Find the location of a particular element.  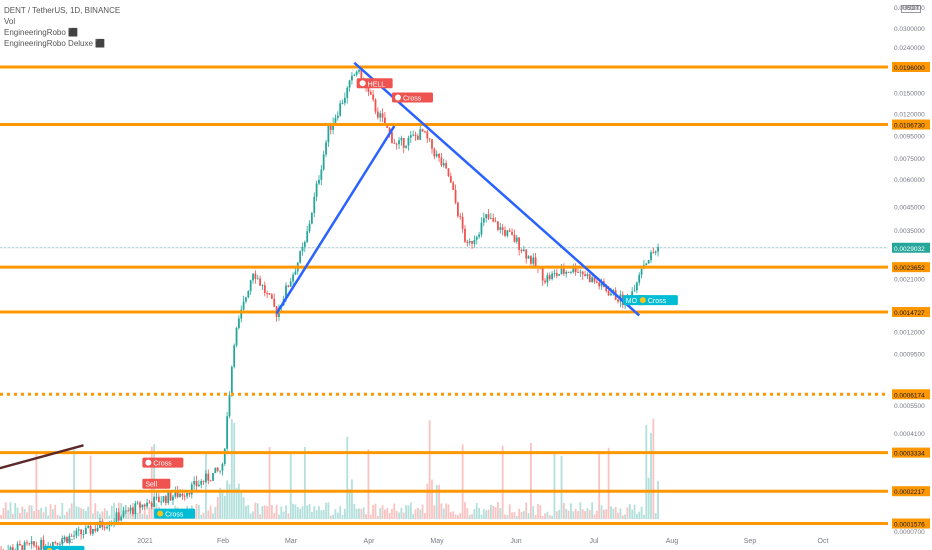

level-label-bg is located at coordinates (911, 67).